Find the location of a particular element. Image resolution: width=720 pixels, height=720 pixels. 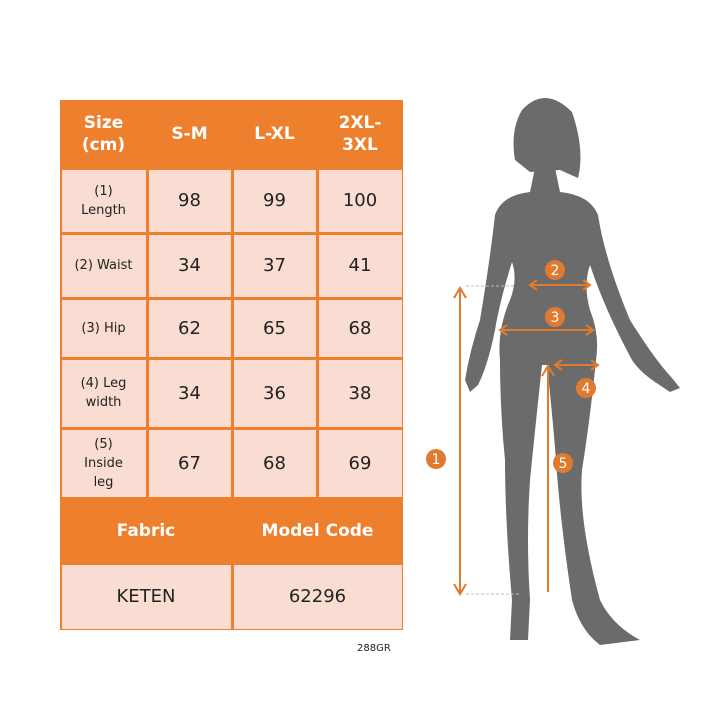

measurement-arrows is located at coordinates (526, 437).